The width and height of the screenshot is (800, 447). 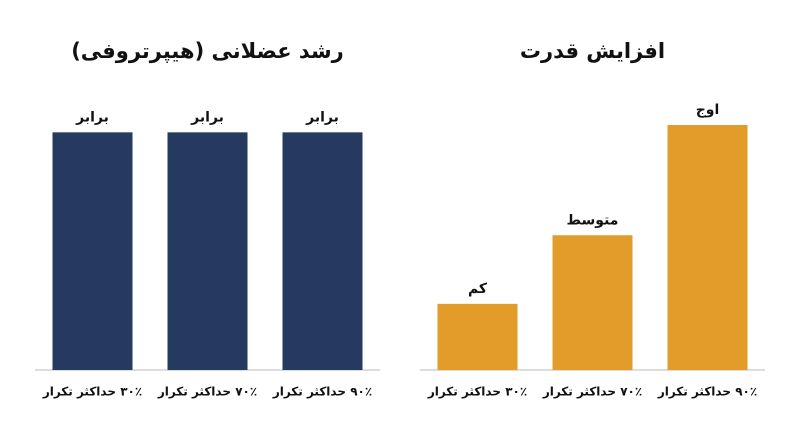 What do you see at coordinates (207, 51) in the screenshot?
I see `chart-title: رشد عضلانی (هیپرتروفی)` at bounding box center [207, 51].